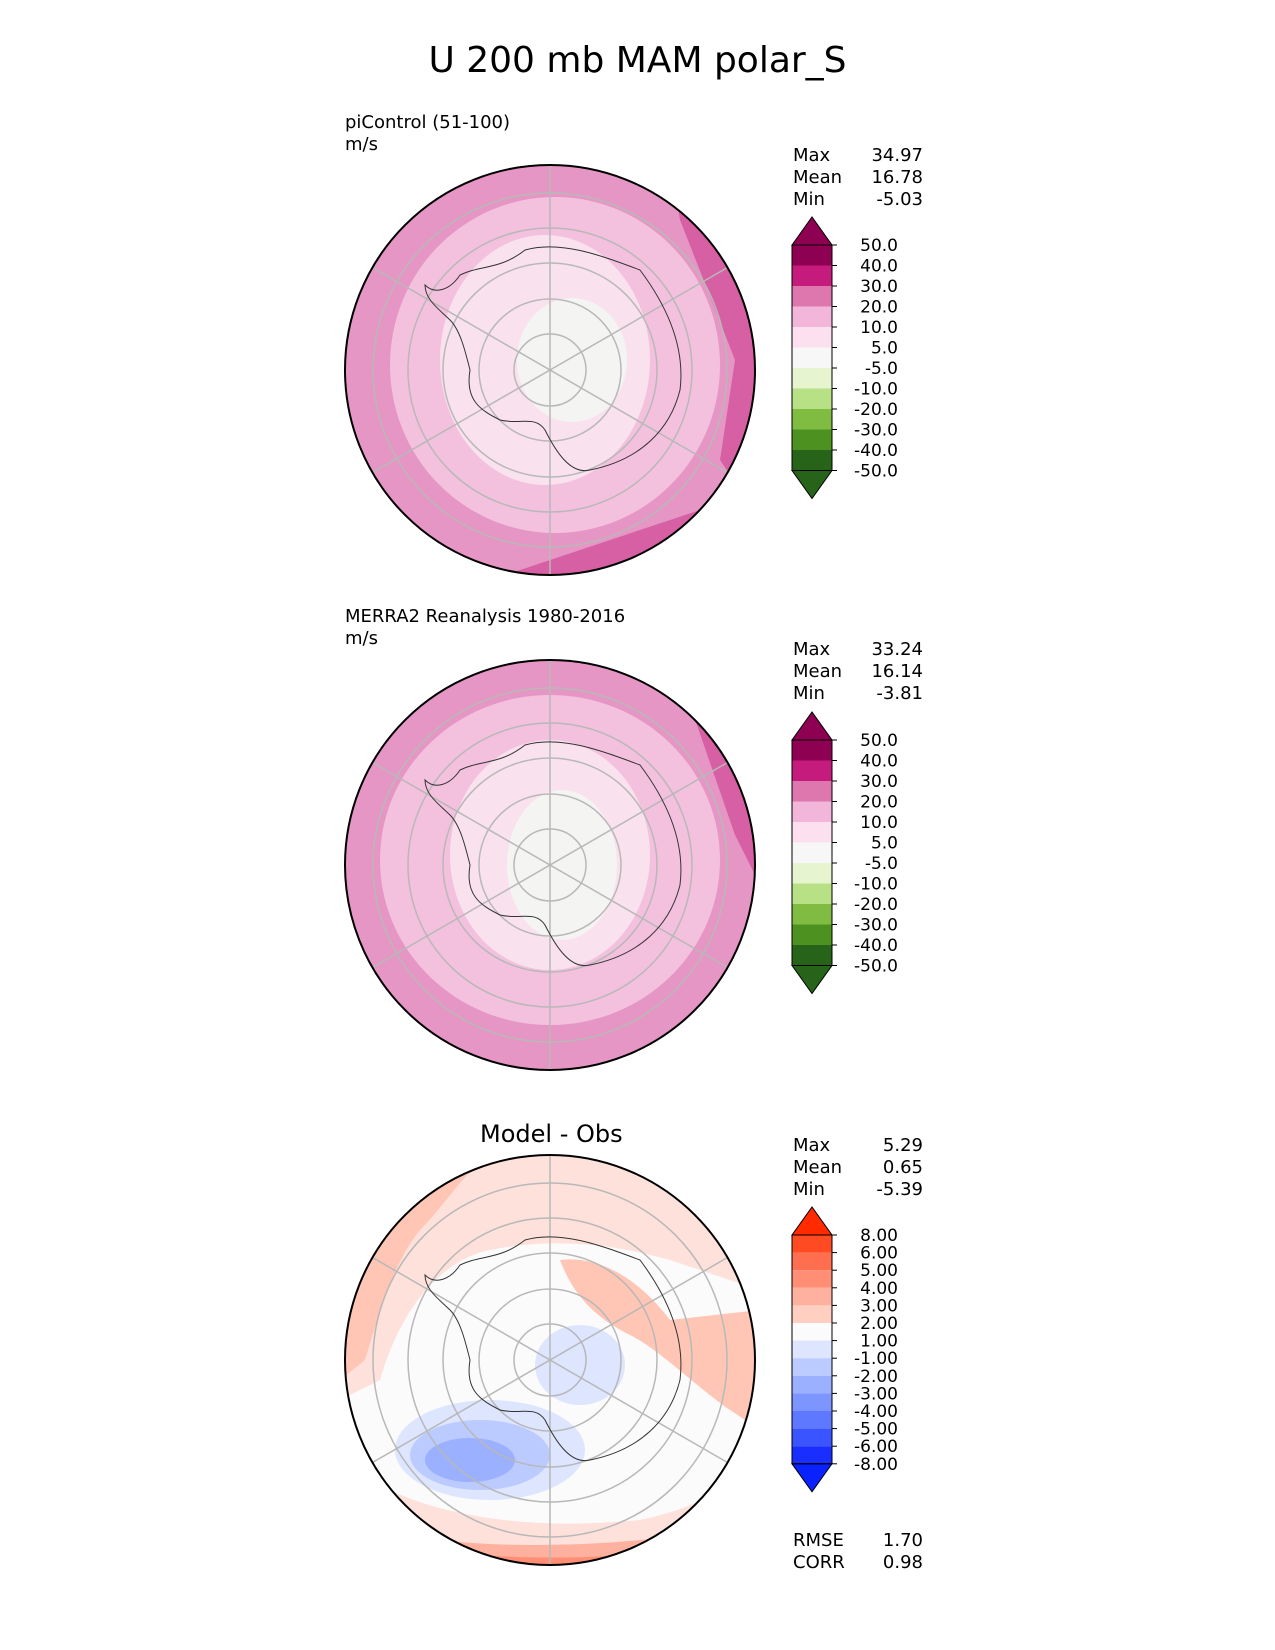  I want to click on stat-value: -5.03, so click(899, 199).